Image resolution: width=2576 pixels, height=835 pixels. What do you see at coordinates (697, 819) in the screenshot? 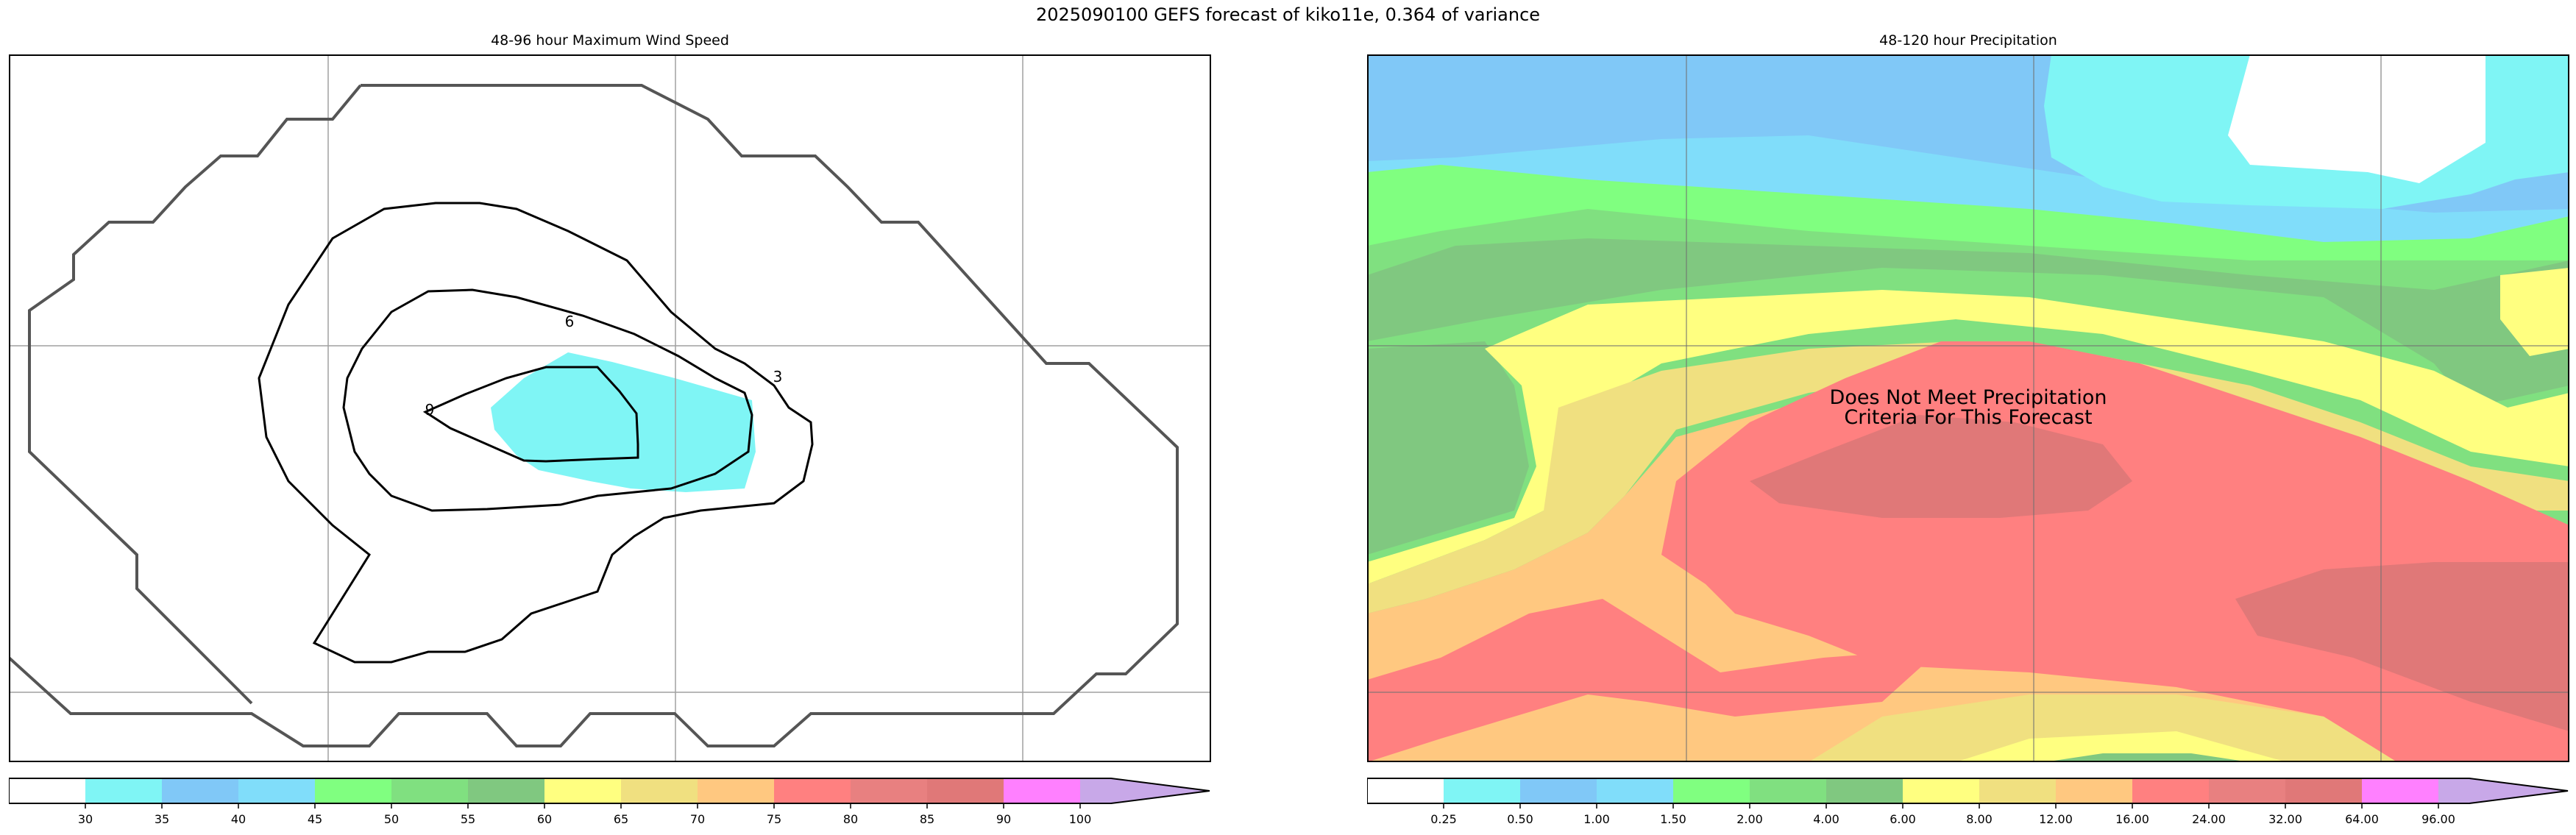
I see `wind-colorbar-tick-label: 70` at bounding box center [697, 819].